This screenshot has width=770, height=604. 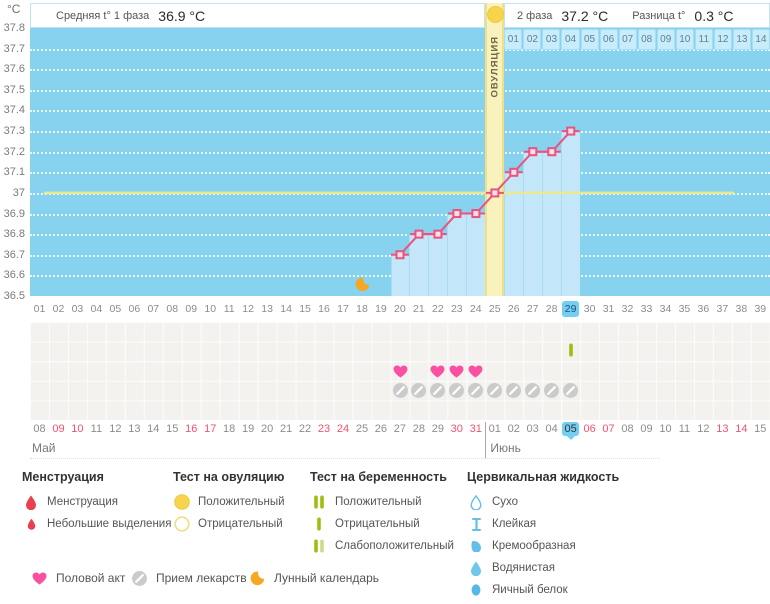 What do you see at coordinates (381, 429) in the screenshot?
I see `date-cell: 26` at bounding box center [381, 429].